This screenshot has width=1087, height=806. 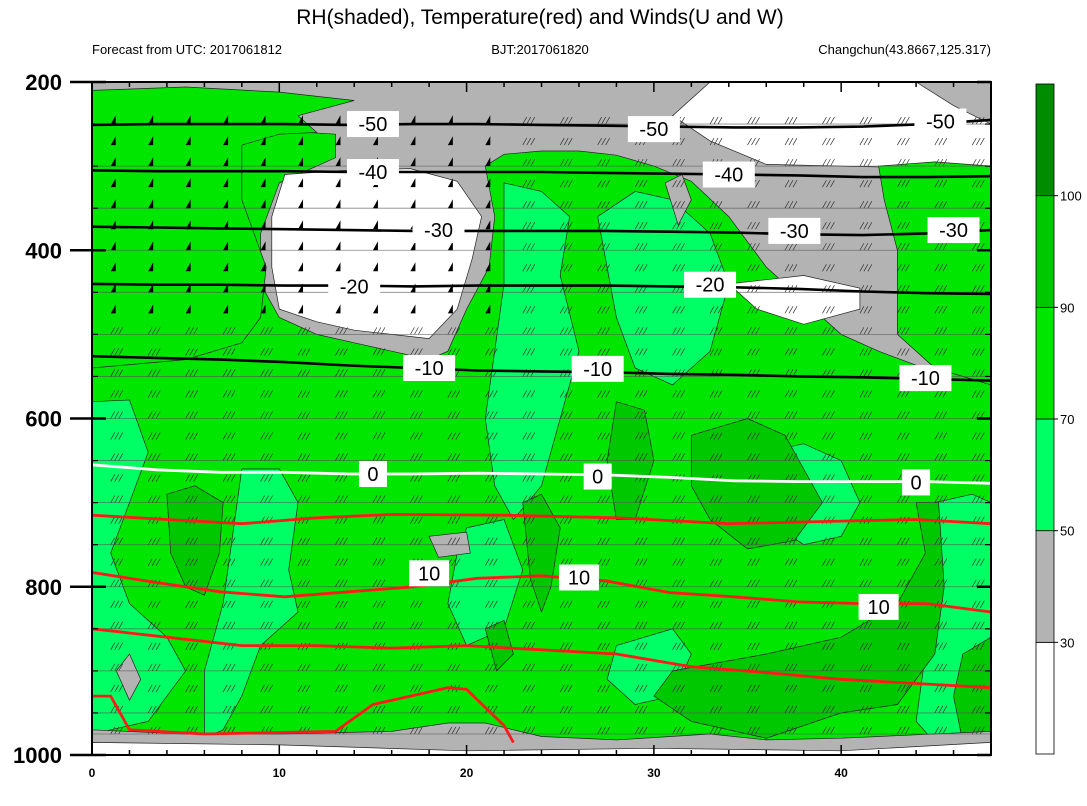 I want to click on contour-label-text: 0, so click(x=916, y=483).